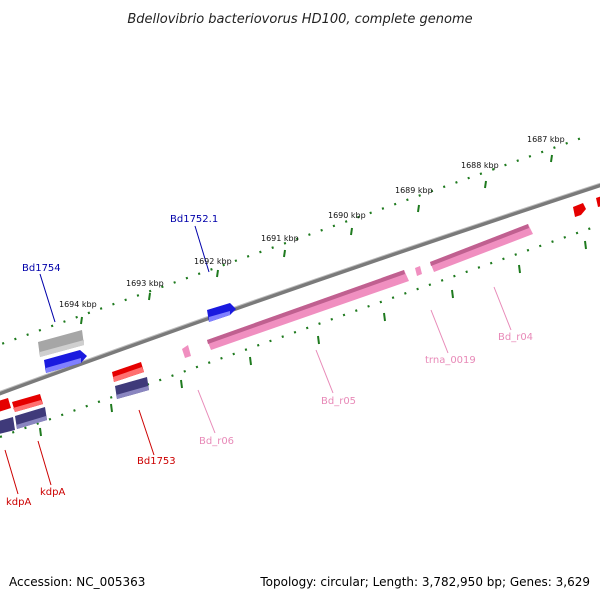 Image resolution: width=600 pixels, height=600 pixels. Describe the element at coordinates (347, 215) in the screenshot. I see `scale-label-1690: 1690 kbp` at that location.